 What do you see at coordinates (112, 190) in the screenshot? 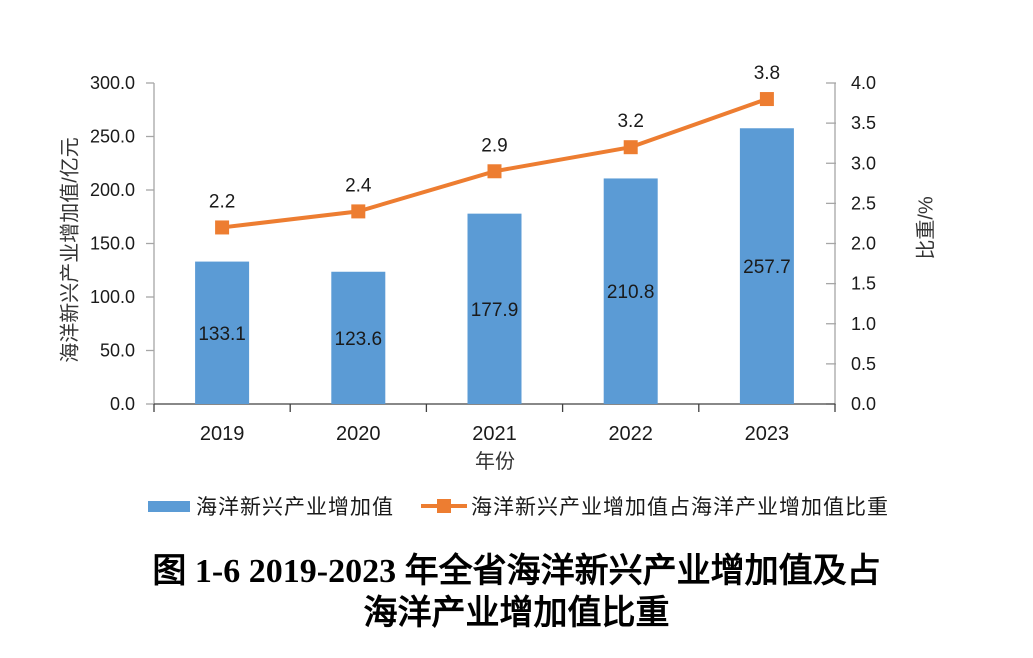
I see `y-axis-left-tick-label: 200.0` at bounding box center [112, 190].